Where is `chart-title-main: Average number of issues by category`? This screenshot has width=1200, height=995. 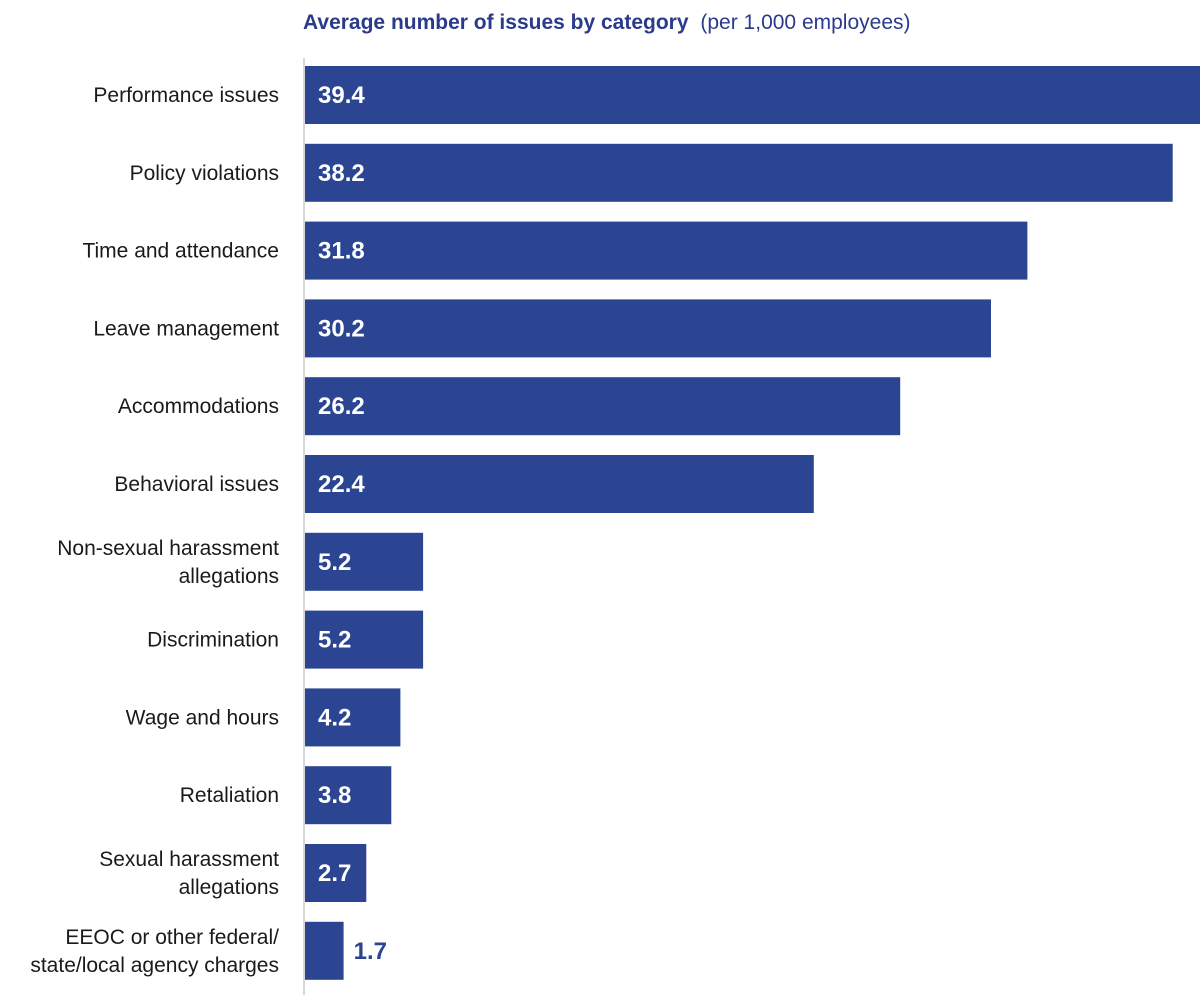
chart-title-main: Average number of issues by category is located at coordinates (496, 22).